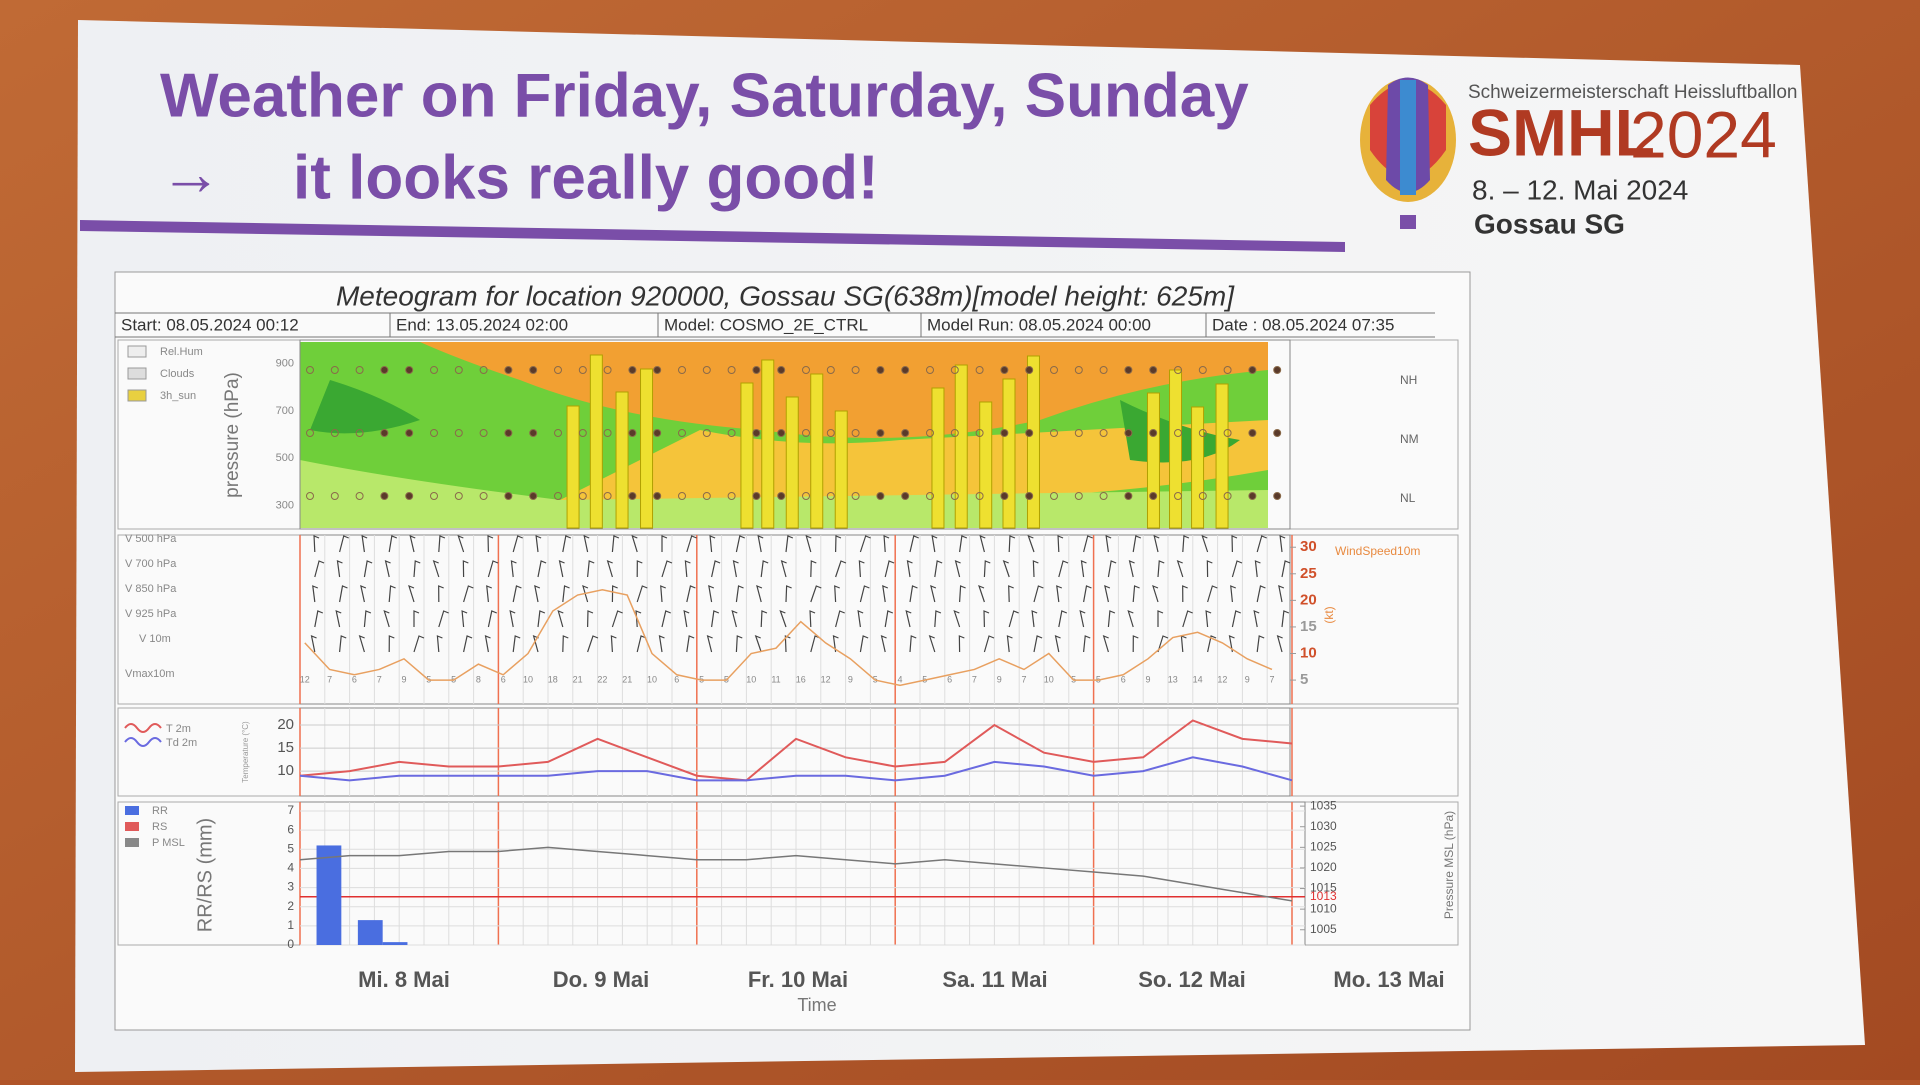 The width and height of the screenshot is (1920, 1085). What do you see at coordinates (1323, 908) in the screenshot?
I see `y2-tick-label: 1010` at bounding box center [1323, 908].